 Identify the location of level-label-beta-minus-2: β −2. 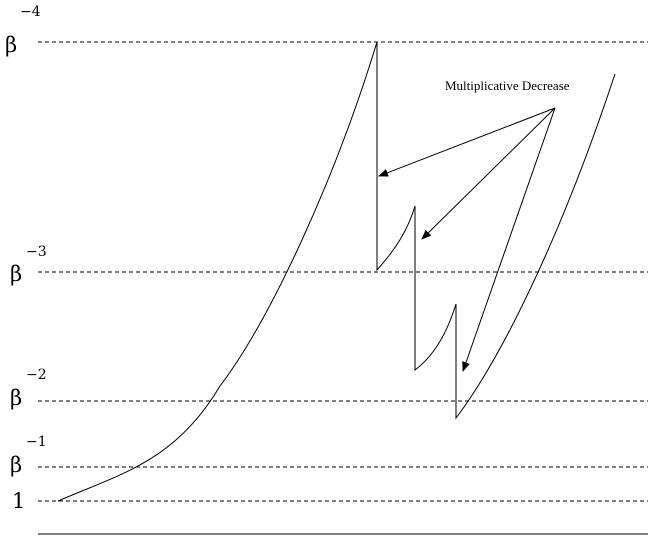
(28, 388).